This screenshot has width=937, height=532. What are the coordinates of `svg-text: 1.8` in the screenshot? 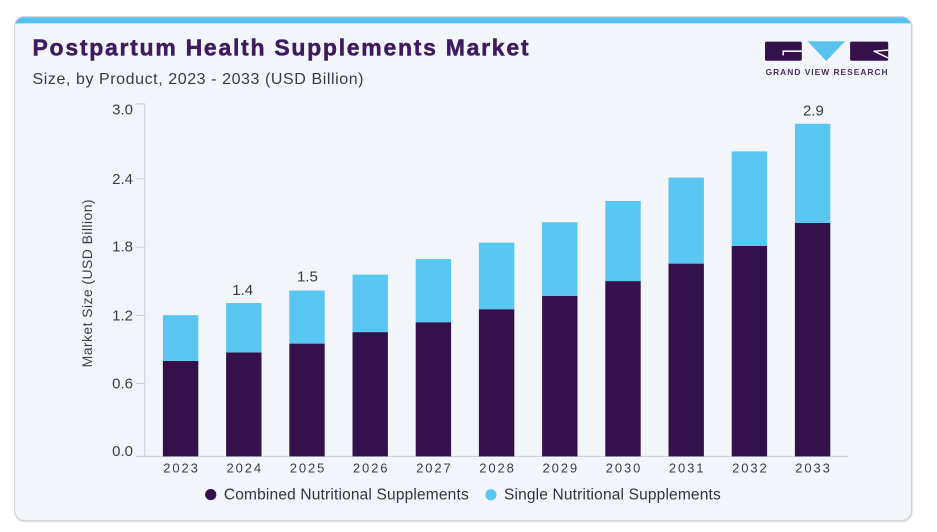 It's located at (122, 247).